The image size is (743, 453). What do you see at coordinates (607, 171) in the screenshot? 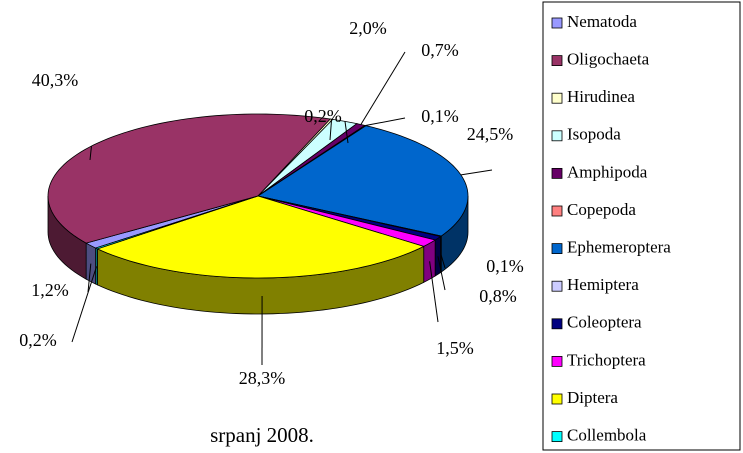
I see `legend-label: Amphipoda` at bounding box center [607, 171].